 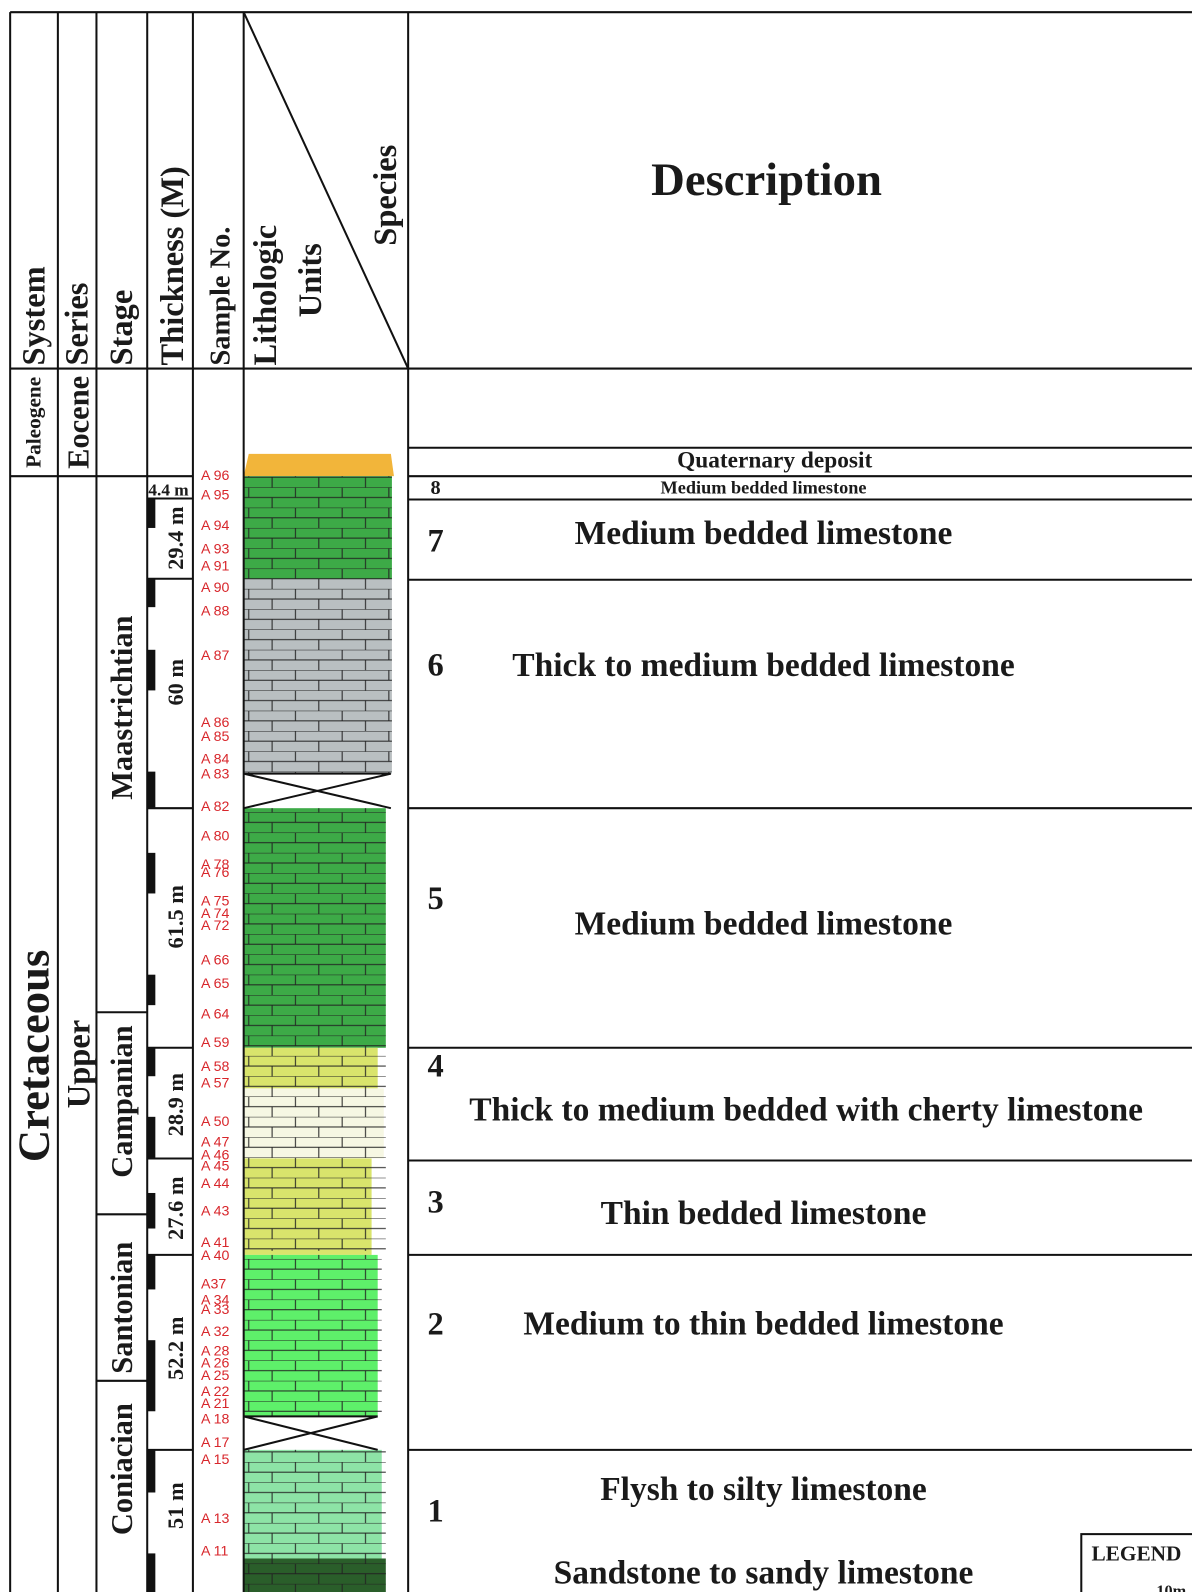 What do you see at coordinates (215, 1083) in the screenshot?
I see `sample-label: A 57` at bounding box center [215, 1083].